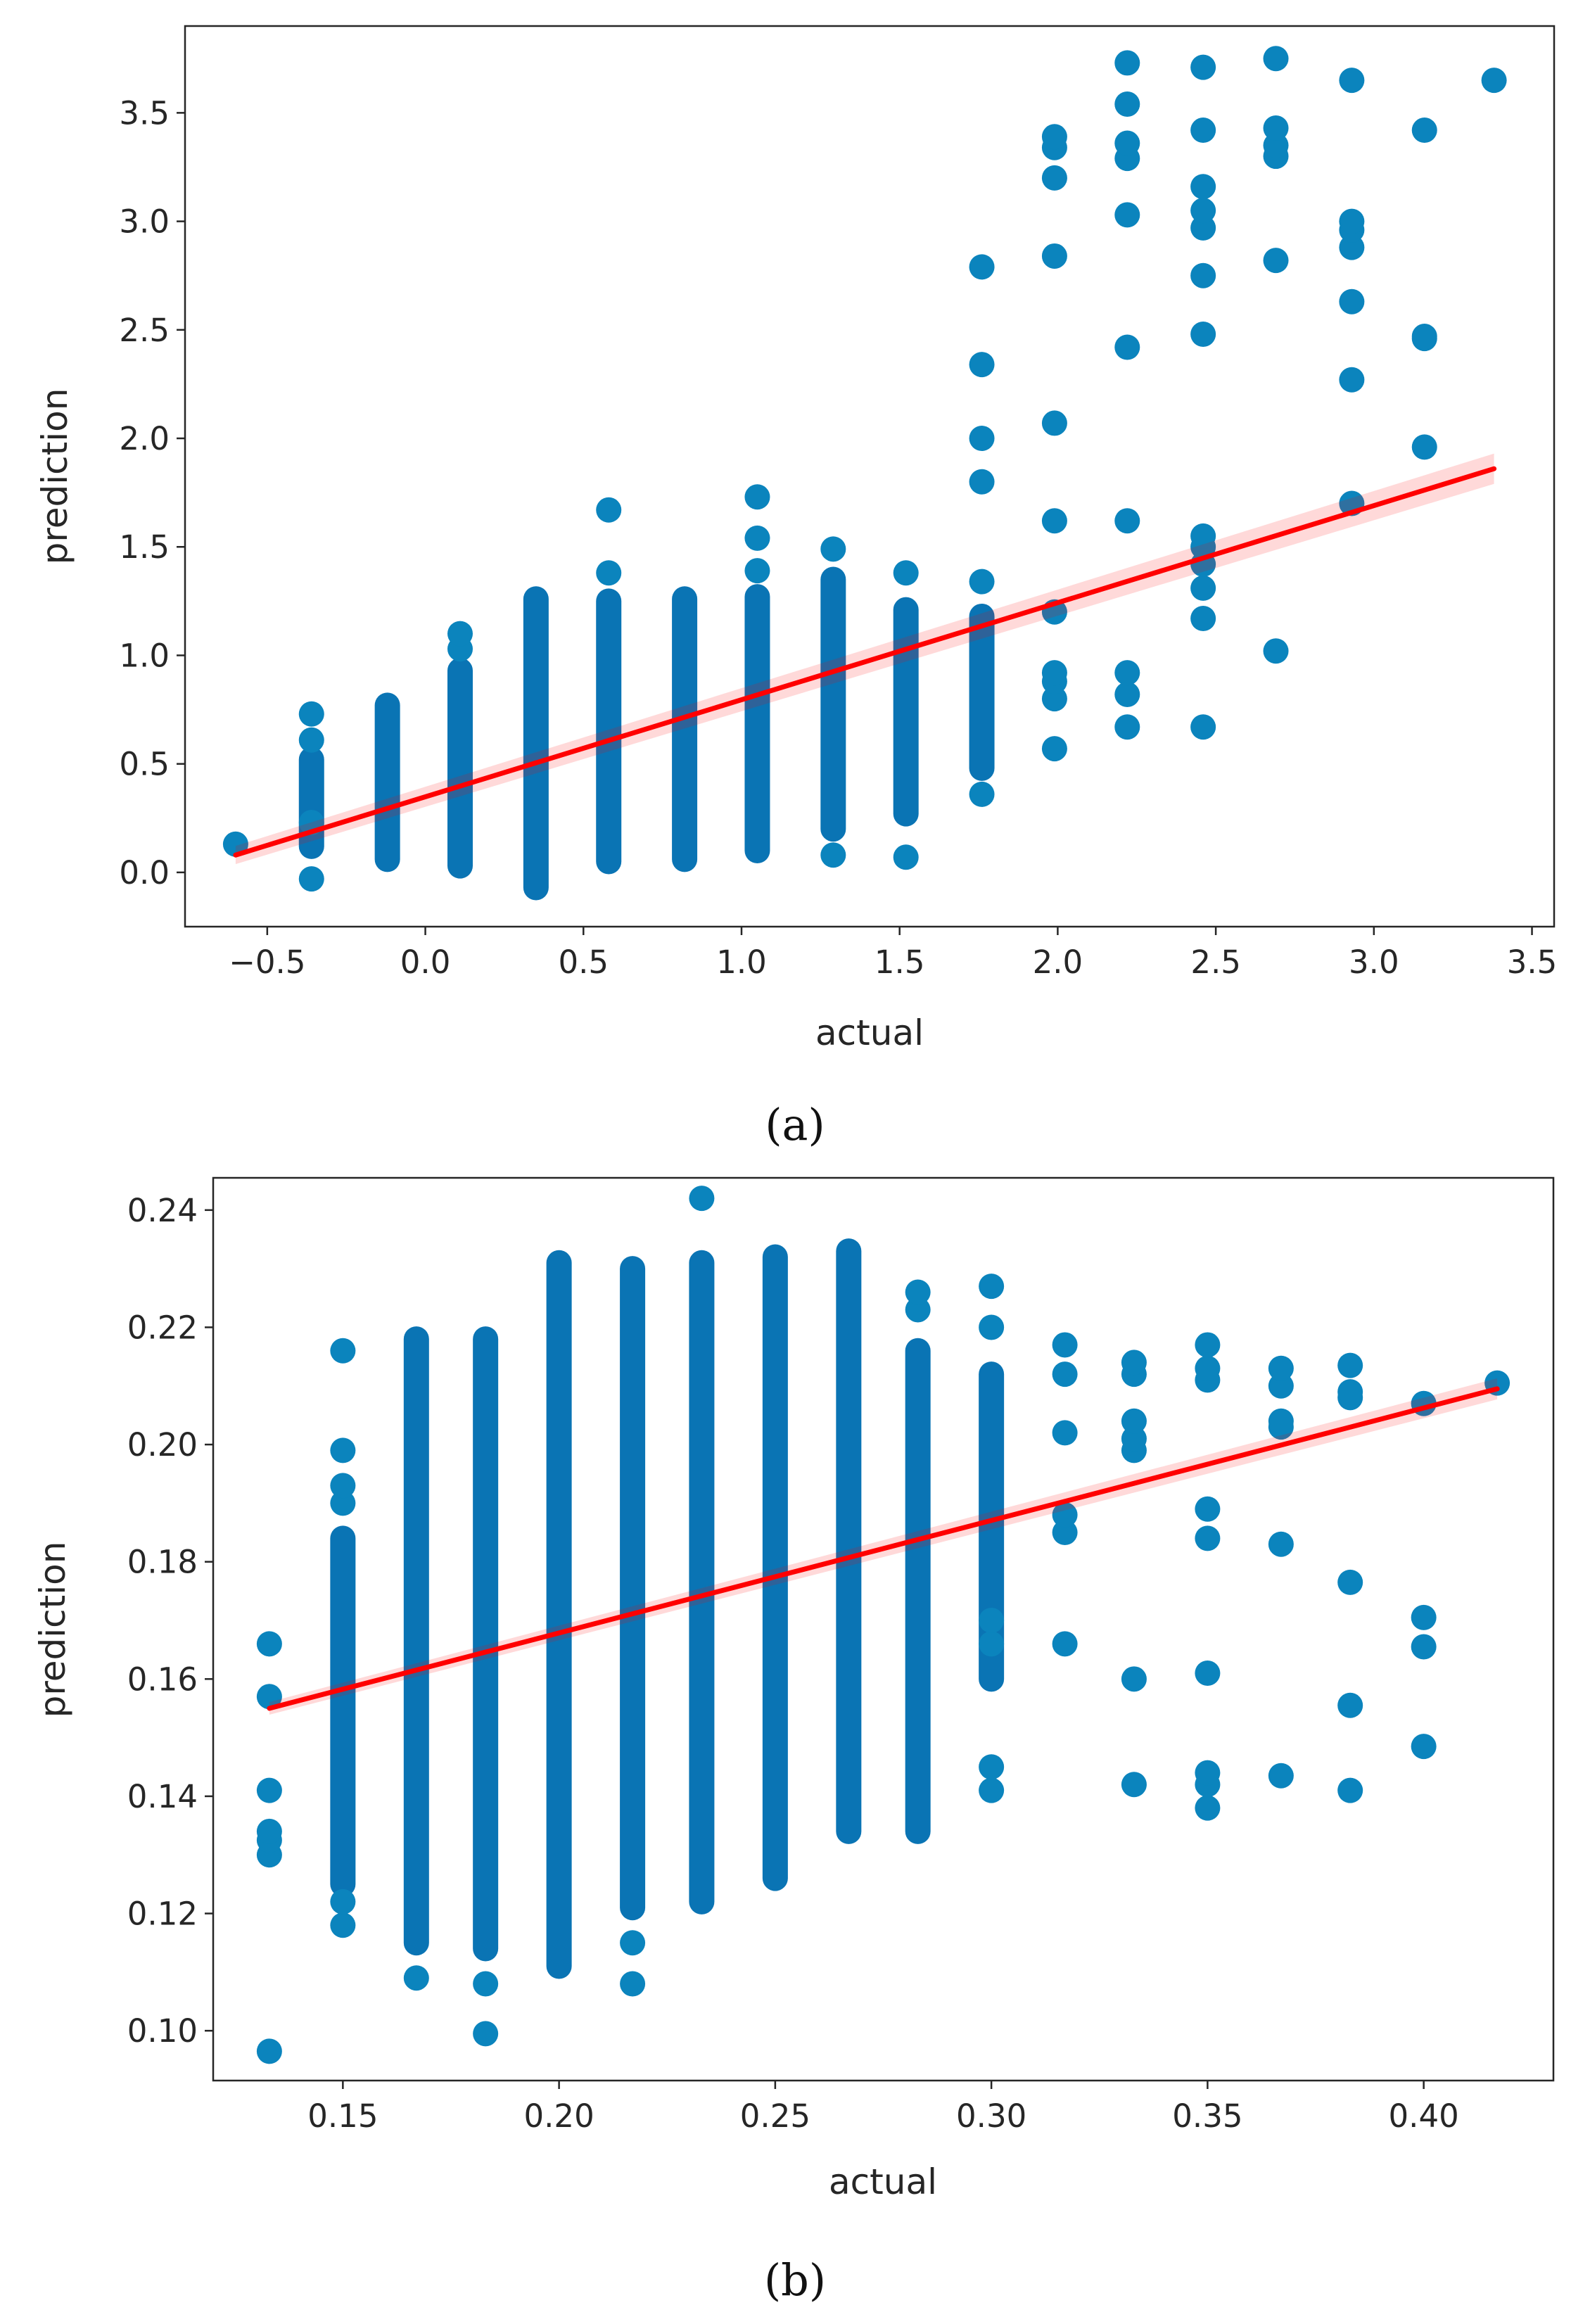  I want to click on y-tick-label: 0.22, so click(162, 1327).